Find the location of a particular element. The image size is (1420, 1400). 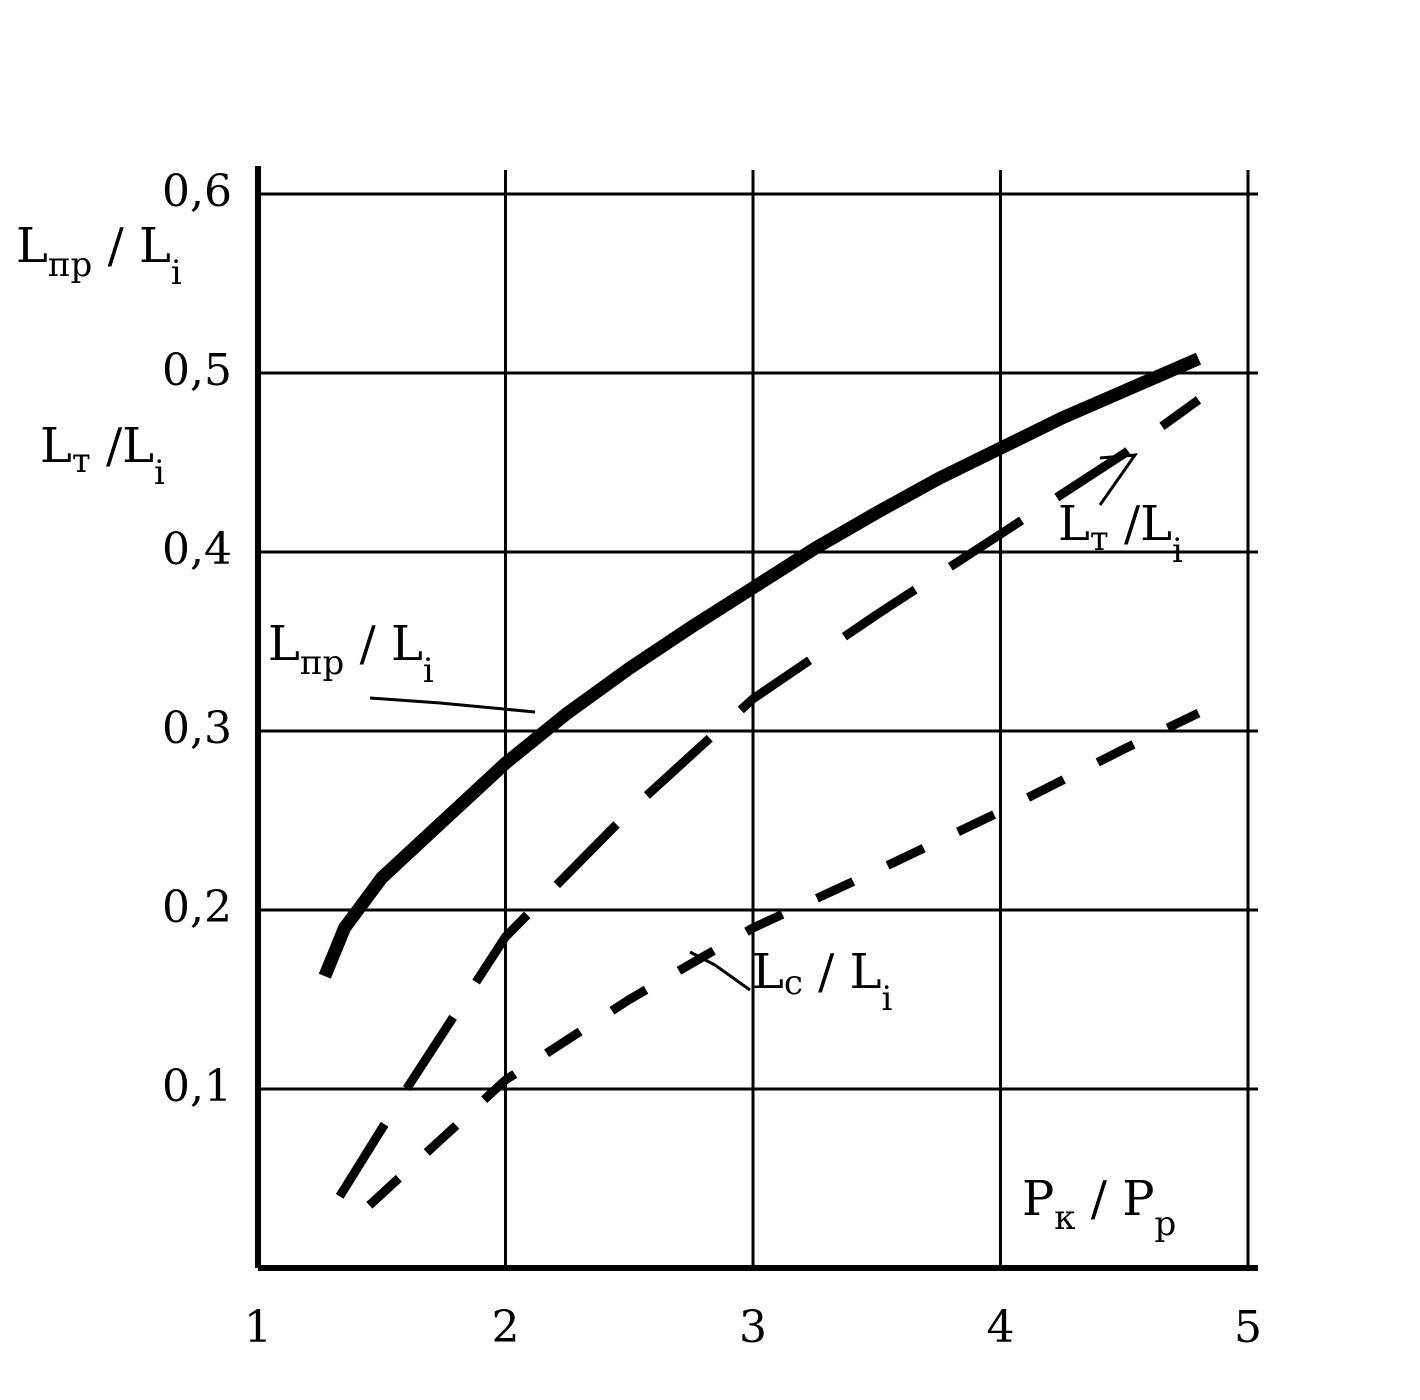

y-tick-label: 0,4 is located at coordinates (197, 549).